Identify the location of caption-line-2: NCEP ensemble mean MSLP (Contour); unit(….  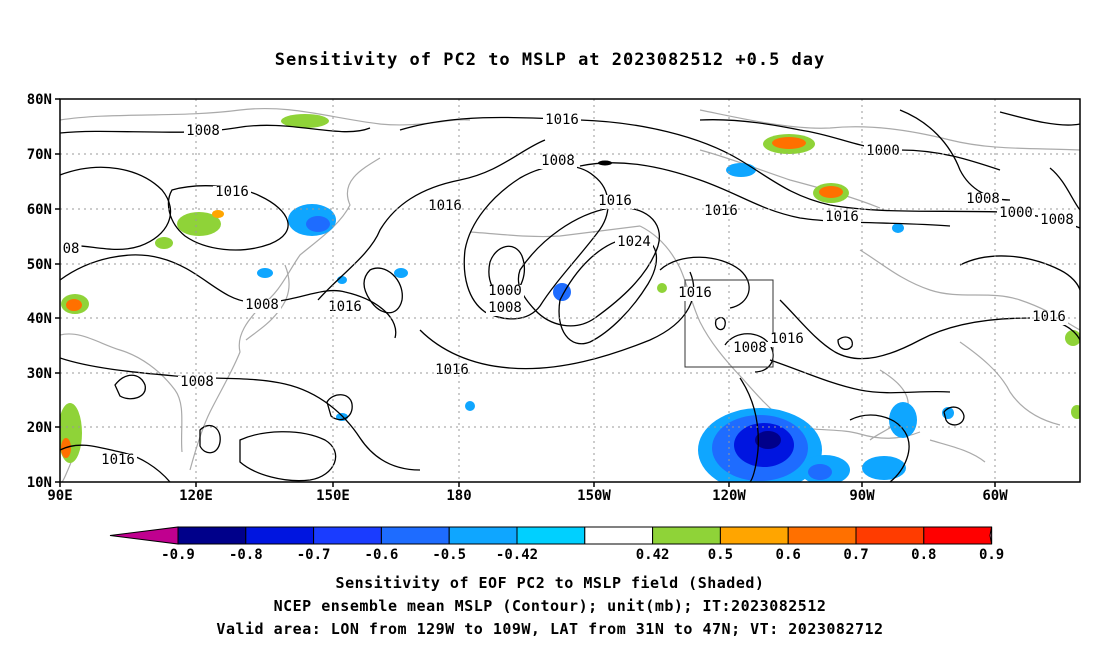
(550, 606).